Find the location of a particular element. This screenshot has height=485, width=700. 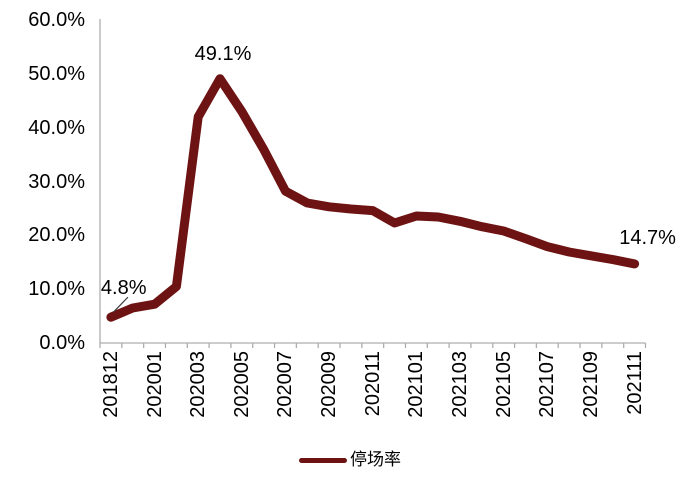

x-axis-tick-label: 202105 is located at coordinates (503, 384).